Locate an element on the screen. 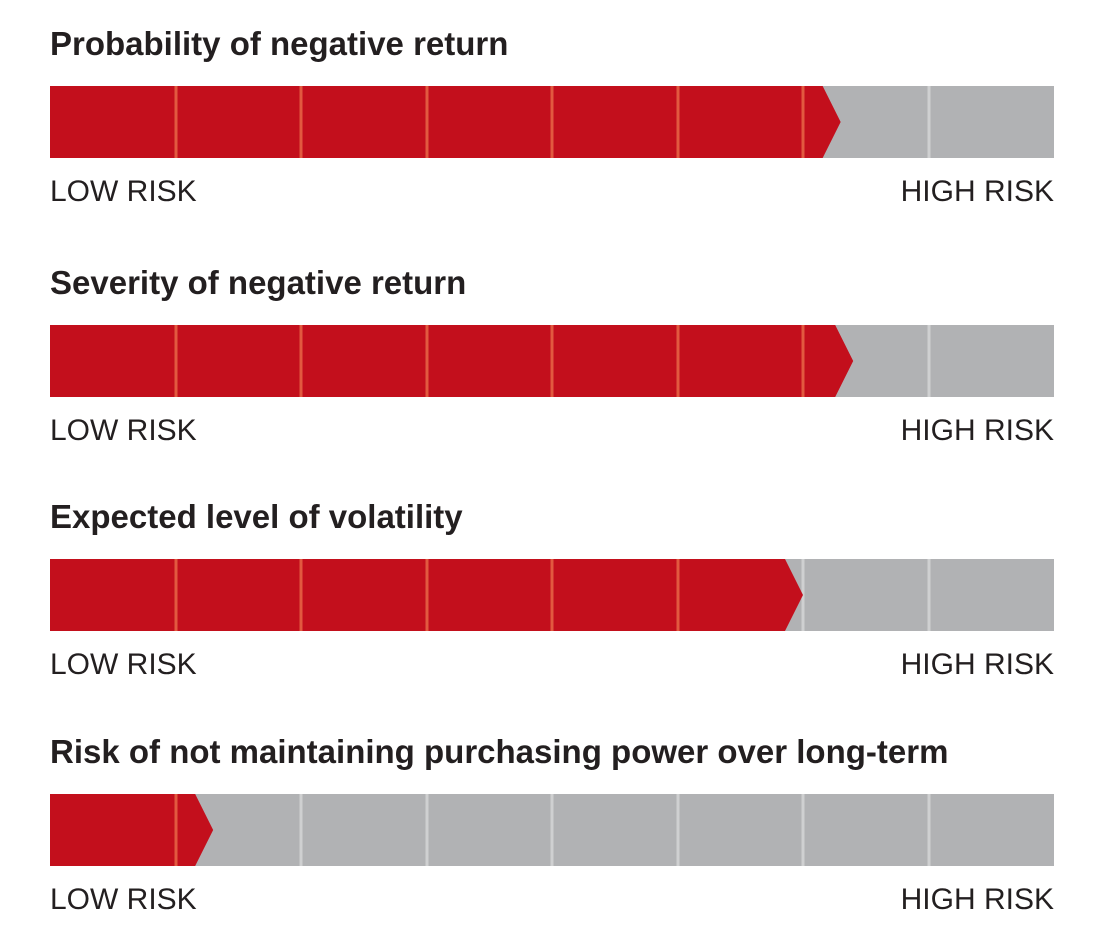 Image resolution: width=1104 pixels, height=944 pixels. meter-title: Severity of negative return is located at coordinates (258, 282).